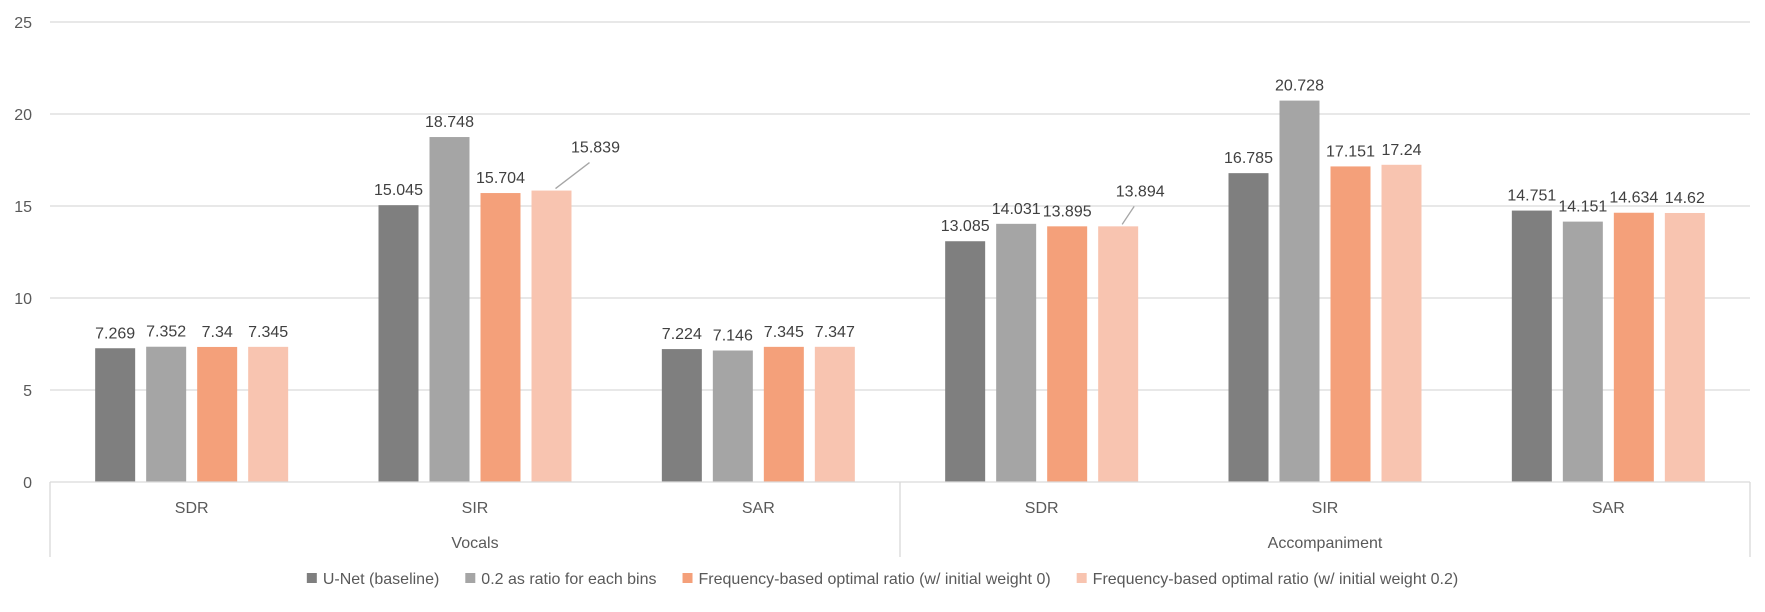 This screenshot has height=612, width=1765. I want to click on data-label: 13.085, so click(965, 226).